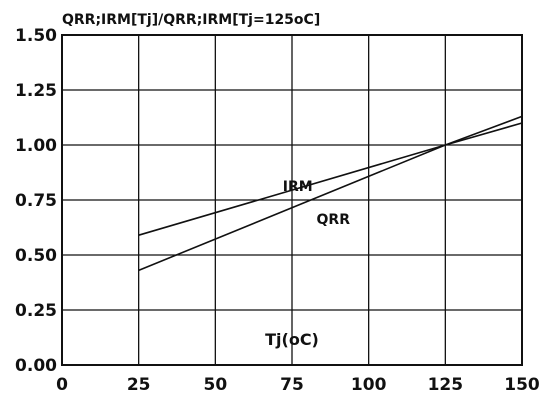 The image size is (551, 399). Describe the element at coordinates (36, 91) in the screenshot. I see `y-tick-label: 1.25` at that location.